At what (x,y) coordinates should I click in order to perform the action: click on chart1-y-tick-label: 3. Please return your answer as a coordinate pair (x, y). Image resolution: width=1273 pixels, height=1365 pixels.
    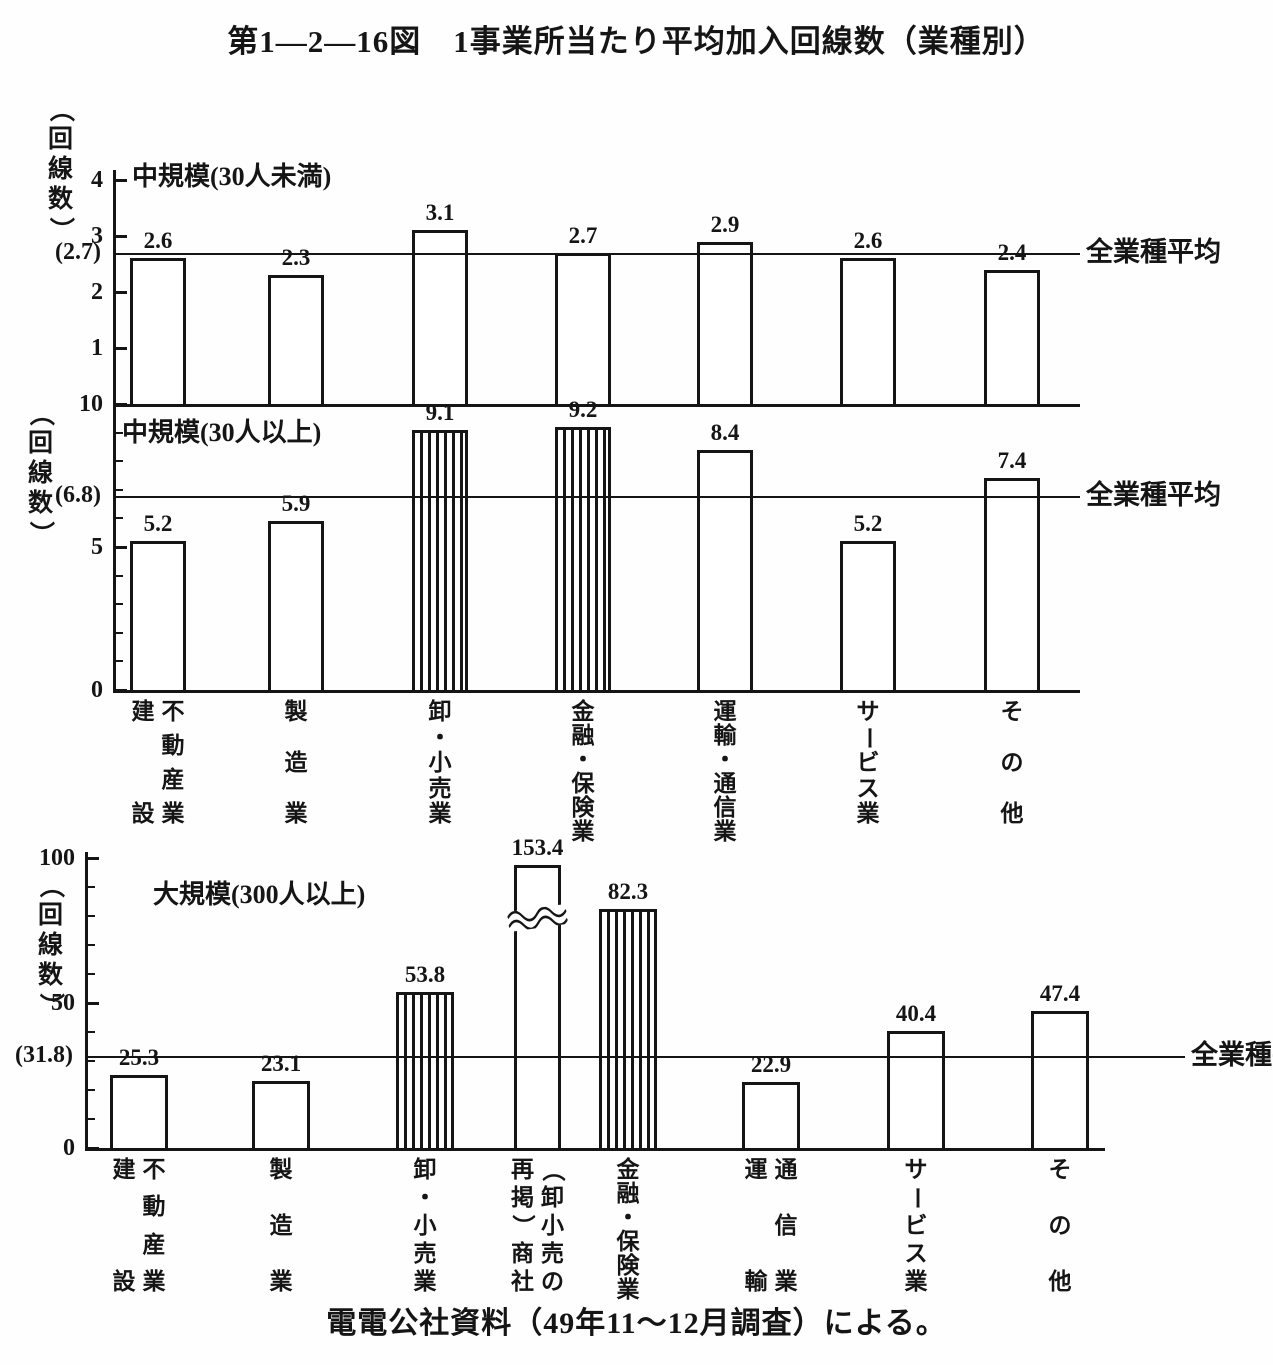
    Looking at the image, I should click on (97, 236).